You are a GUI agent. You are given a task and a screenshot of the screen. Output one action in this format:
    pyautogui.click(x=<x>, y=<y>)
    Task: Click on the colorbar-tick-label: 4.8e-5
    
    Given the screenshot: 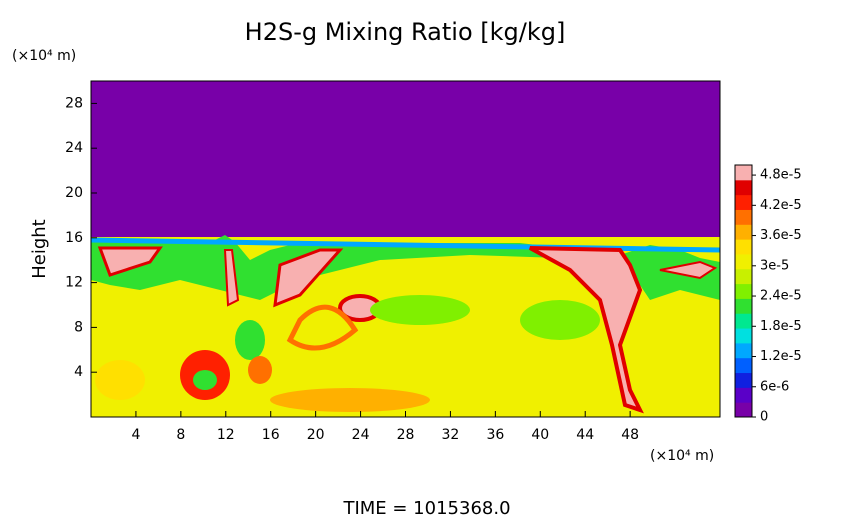 What is the action you would take?
    pyautogui.click(x=781, y=175)
    